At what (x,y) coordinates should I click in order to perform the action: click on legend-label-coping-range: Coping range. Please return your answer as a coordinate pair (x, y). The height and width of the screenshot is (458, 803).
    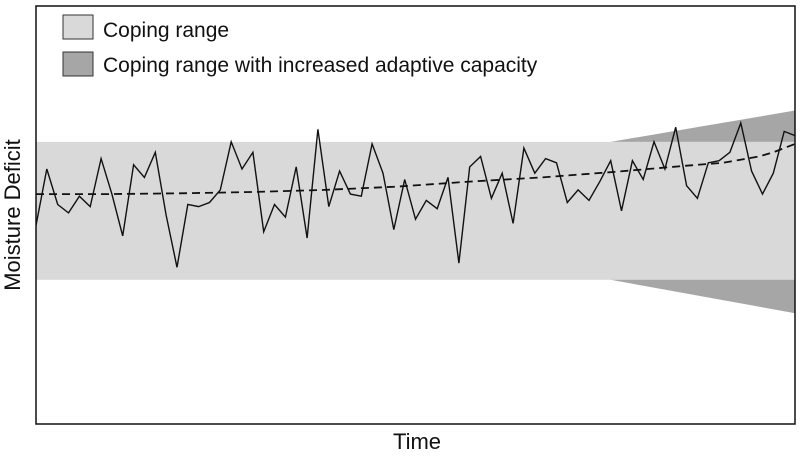
    Looking at the image, I should click on (166, 30).